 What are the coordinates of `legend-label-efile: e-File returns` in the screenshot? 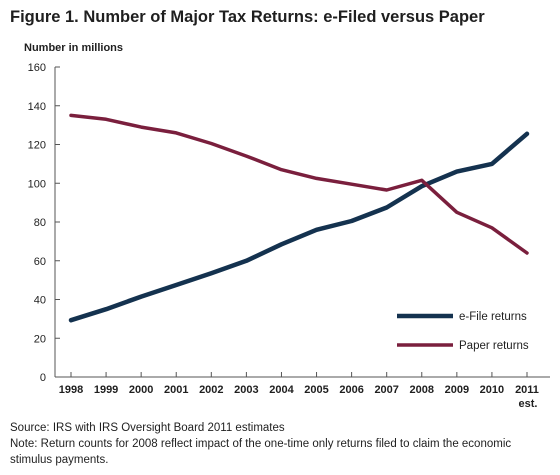 It's located at (493, 317).